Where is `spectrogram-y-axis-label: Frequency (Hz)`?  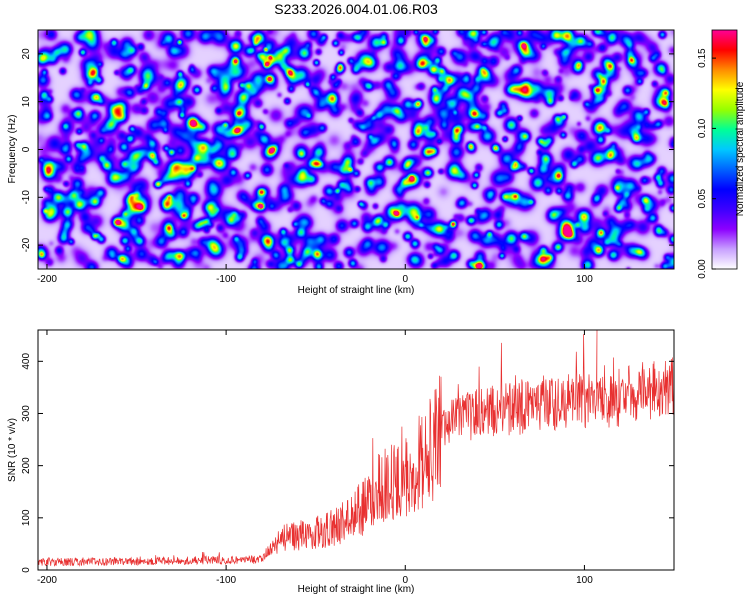
spectrogram-y-axis-label: Frequency (Hz) is located at coordinates (12, 149).